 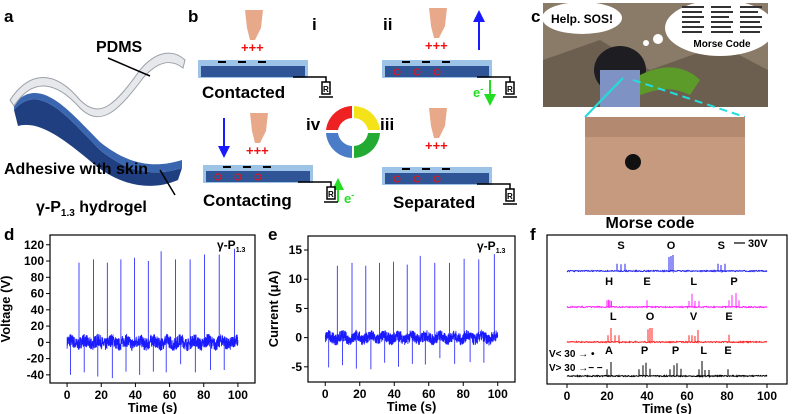 I want to click on morse-table-icon, so click(x=722, y=19).